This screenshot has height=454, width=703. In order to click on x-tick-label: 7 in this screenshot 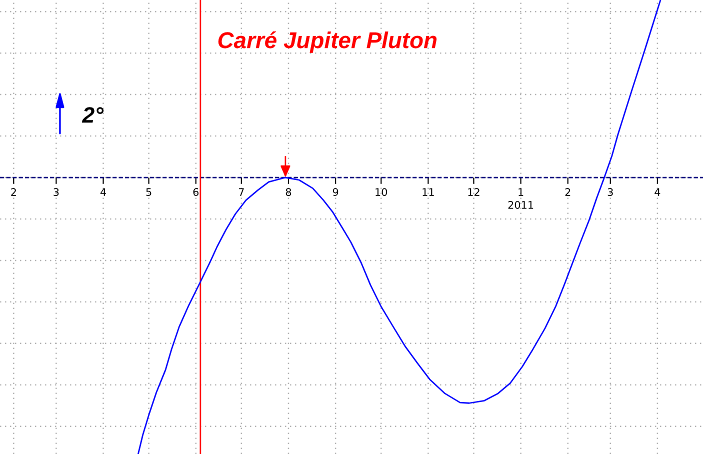, I will do `click(241, 192)`.